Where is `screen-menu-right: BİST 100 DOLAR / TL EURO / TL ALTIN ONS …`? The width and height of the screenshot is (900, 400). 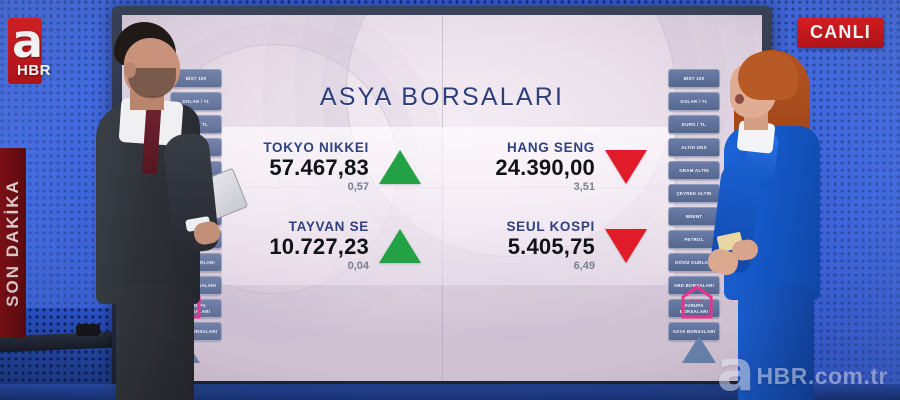
screen-menu-right: BİST 100 DOLAR / TL EURO / TL ALTIN ONS … is located at coordinates (694, 205).